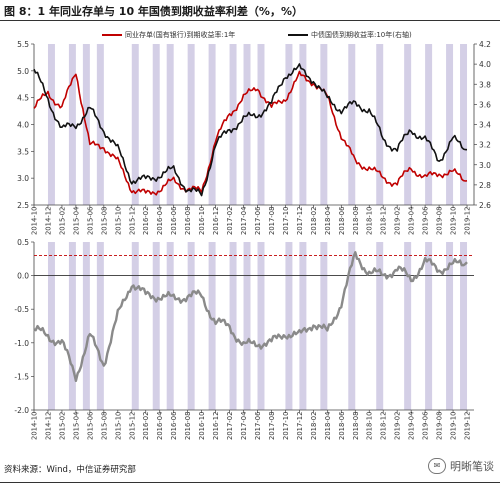 This screenshot has height=486, width=500. Describe the element at coordinates (412, 221) in the screenshot. I see `x-top-tick-label: 2019-04` at that location.